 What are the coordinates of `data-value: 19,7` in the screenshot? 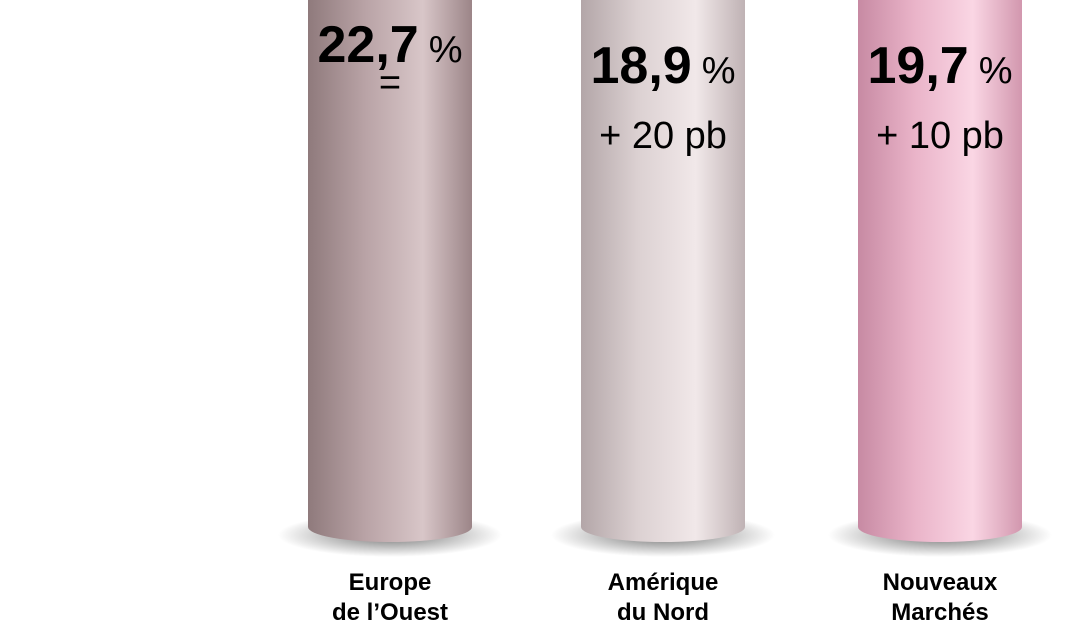 It's located at (917, 66).